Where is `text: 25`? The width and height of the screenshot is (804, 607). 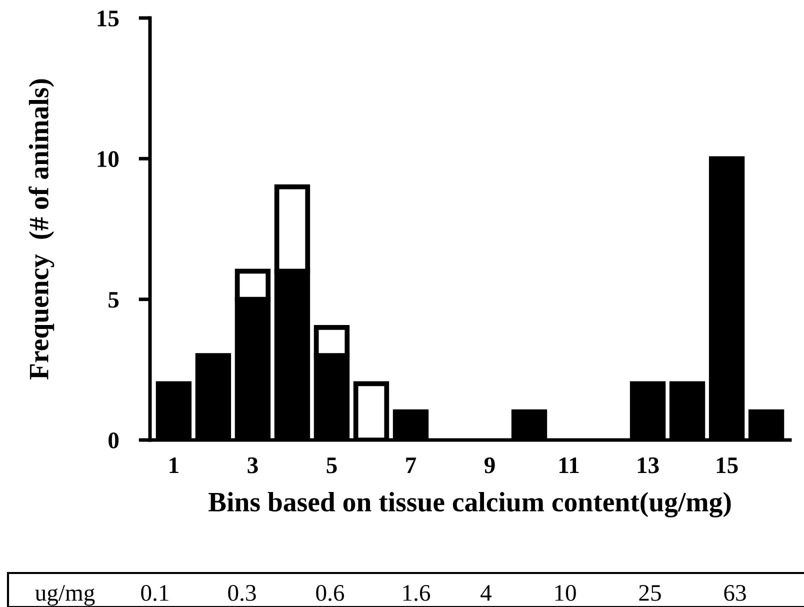 text: 25 is located at coordinates (650, 593).